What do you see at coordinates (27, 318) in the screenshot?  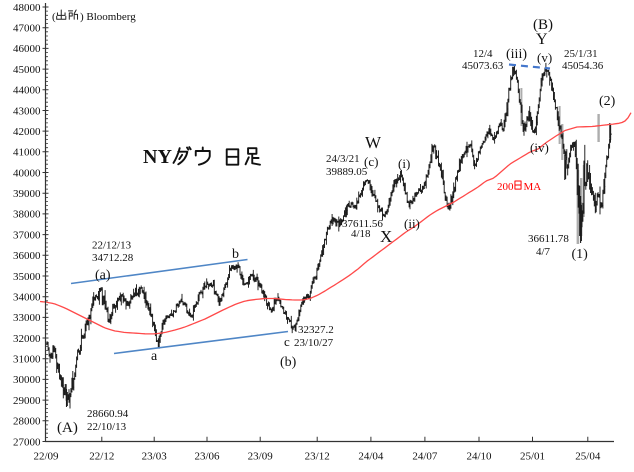 I see `svg-text: 33000` at bounding box center [27, 318].